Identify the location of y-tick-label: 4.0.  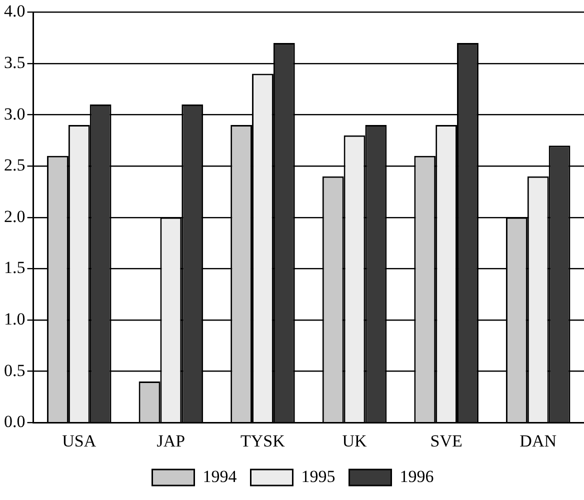
(15, 11).